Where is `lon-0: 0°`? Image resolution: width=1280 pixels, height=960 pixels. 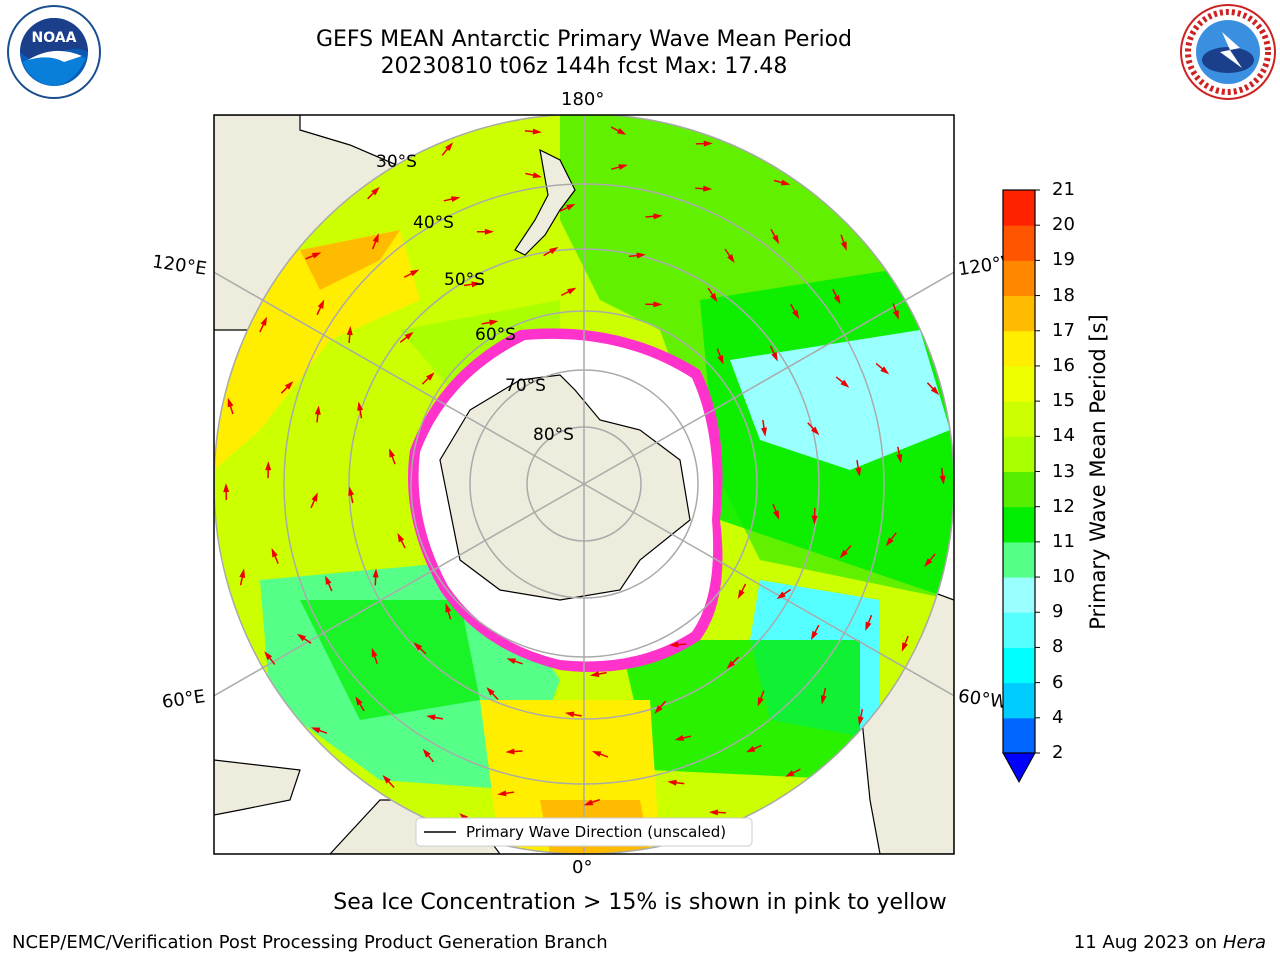
lon-0: 0° is located at coordinates (582, 867).